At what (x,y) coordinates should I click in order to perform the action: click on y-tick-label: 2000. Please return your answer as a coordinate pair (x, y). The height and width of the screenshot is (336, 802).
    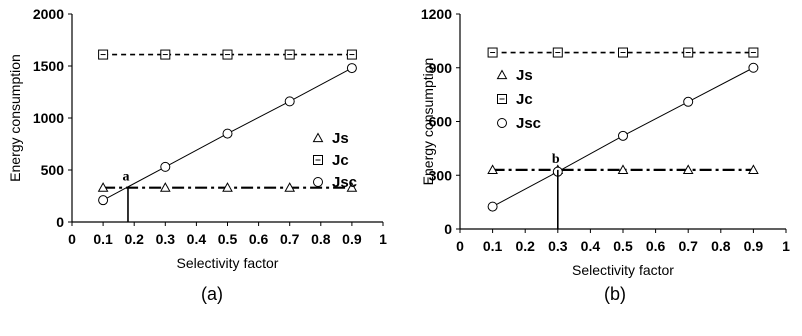
    Looking at the image, I should click on (48, 14).